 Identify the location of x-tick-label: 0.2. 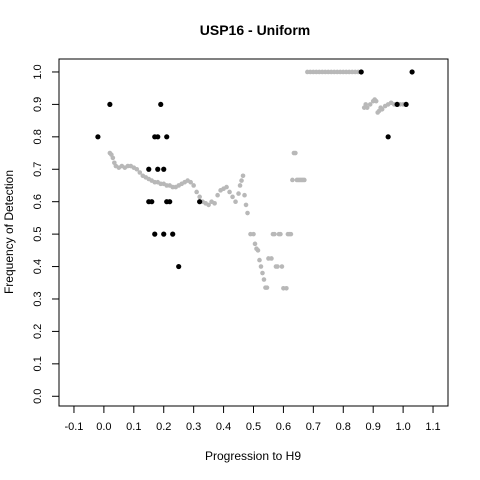
(163, 427).